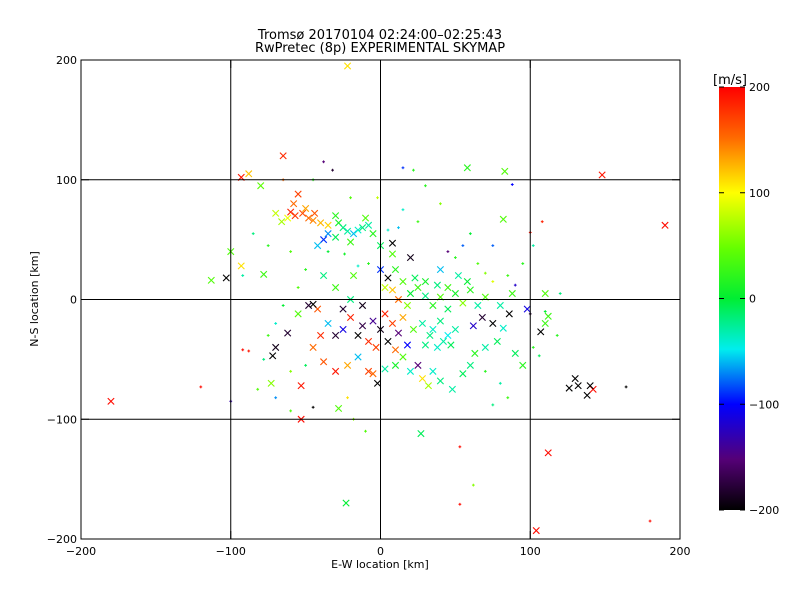 The height and width of the screenshot is (604, 800). I want to click on colorbar-tick-label: 100, so click(759, 193).